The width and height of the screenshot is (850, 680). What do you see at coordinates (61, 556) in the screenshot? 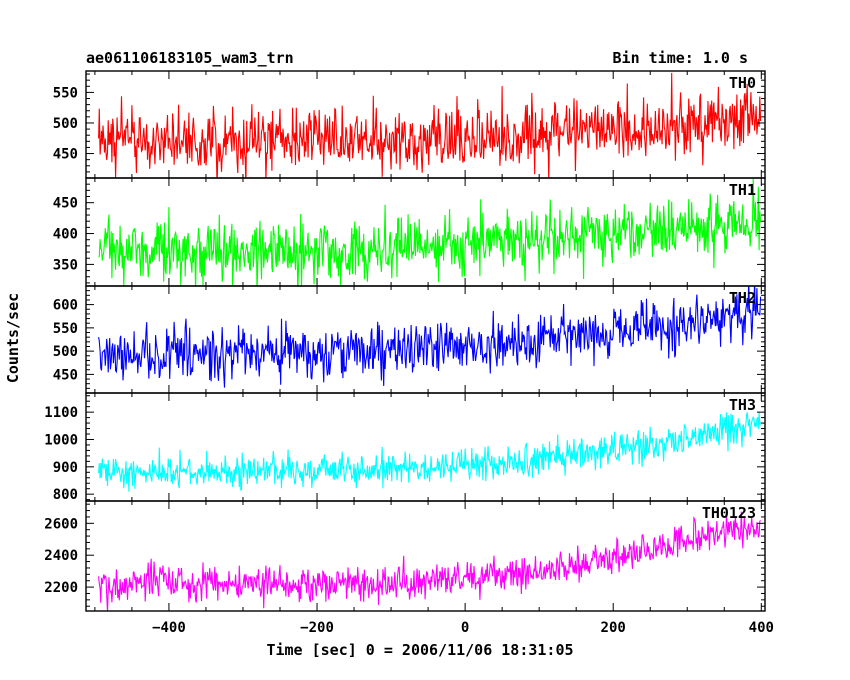
I see `y-tick-label: 2400` at bounding box center [61, 556].